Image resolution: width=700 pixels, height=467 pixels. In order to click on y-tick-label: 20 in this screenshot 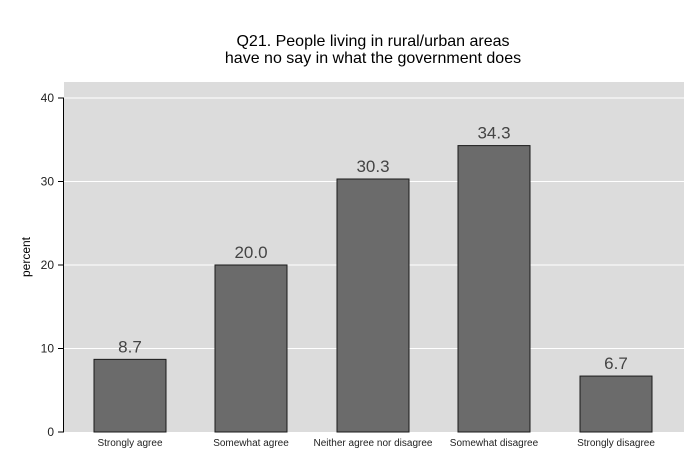, I will do `click(48, 265)`.